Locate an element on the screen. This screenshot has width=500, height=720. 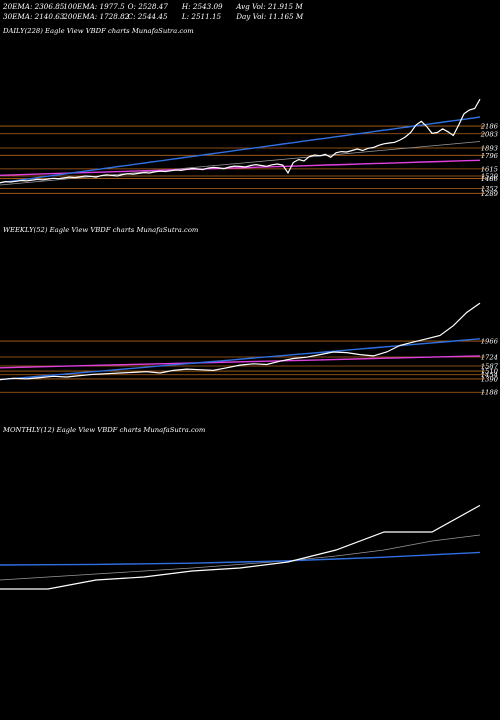
weekly-ma-blue-line is located at coordinates (240, 359).